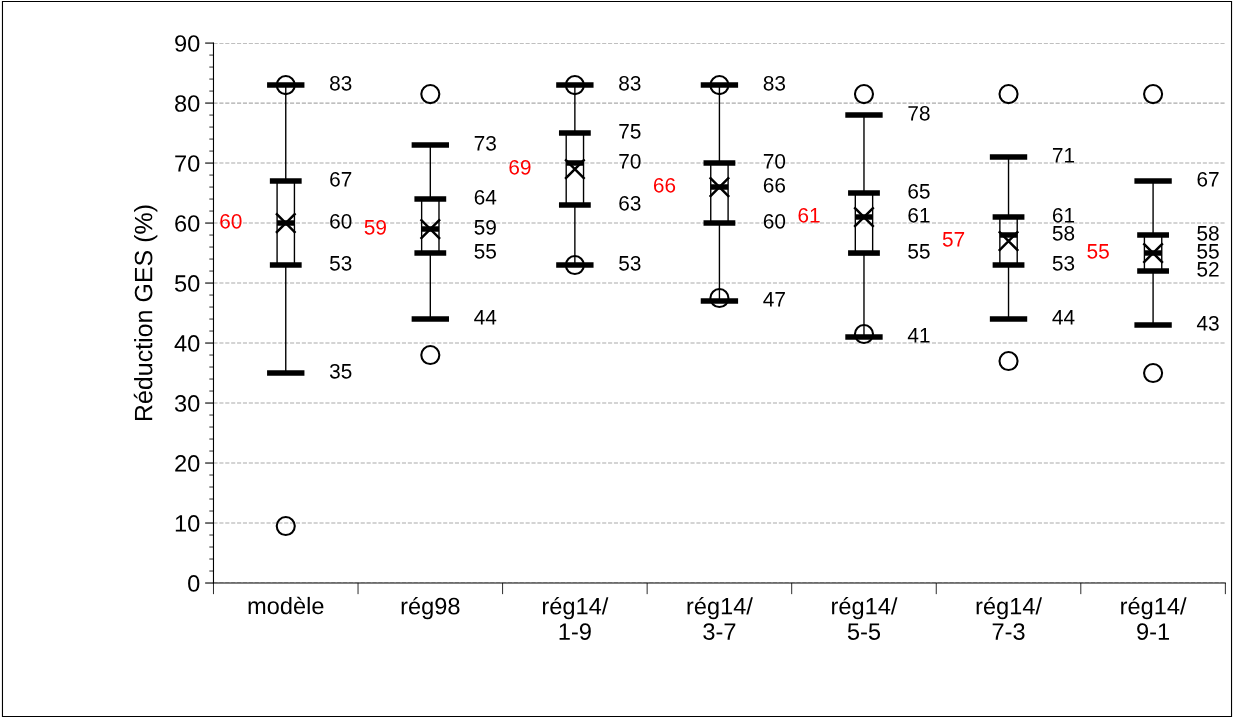 Image resolution: width=1234 pixels, height=718 pixels. Describe the element at coordinates (187, 163) in the screenshot. I see `y-tick-label: 70` at that location.